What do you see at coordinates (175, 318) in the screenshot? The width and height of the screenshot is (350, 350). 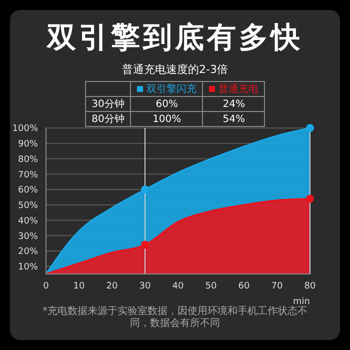 I see `text: *充电数据来源于实验室数据，因使用环境和手机工作状态不同，数据会有所不同` at bounding box center [175, 318].